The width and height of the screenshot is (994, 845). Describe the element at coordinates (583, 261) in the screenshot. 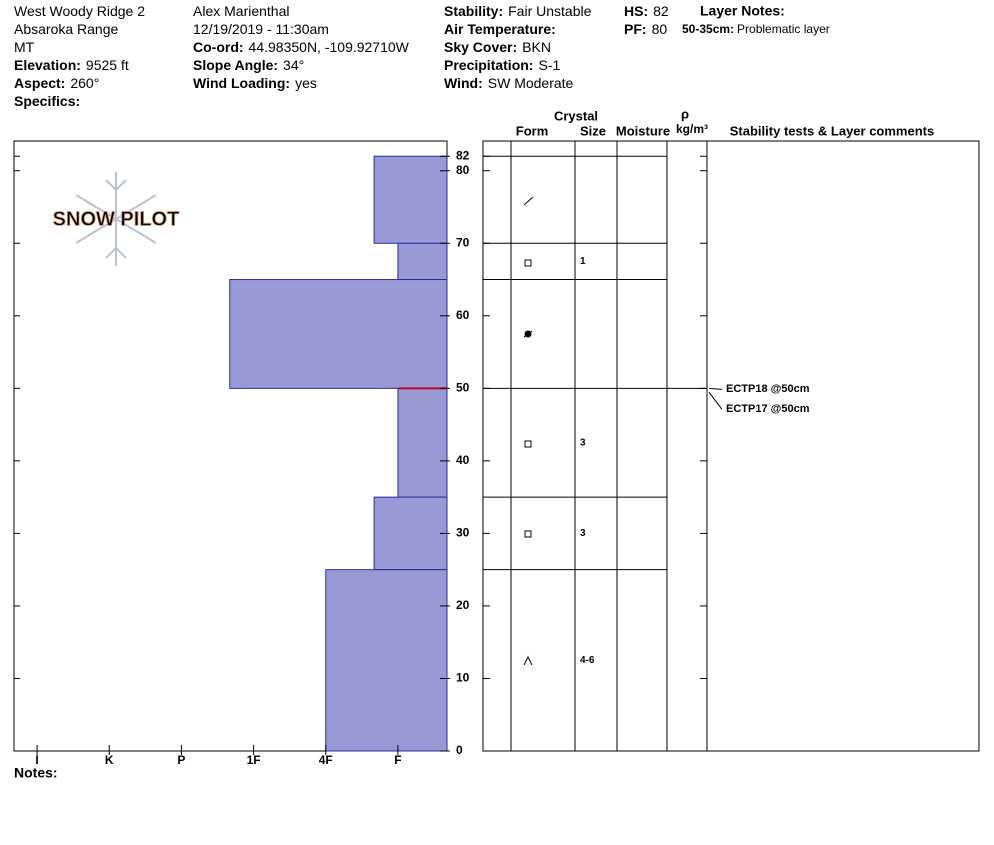

I see `grain-size: 1` at that location.